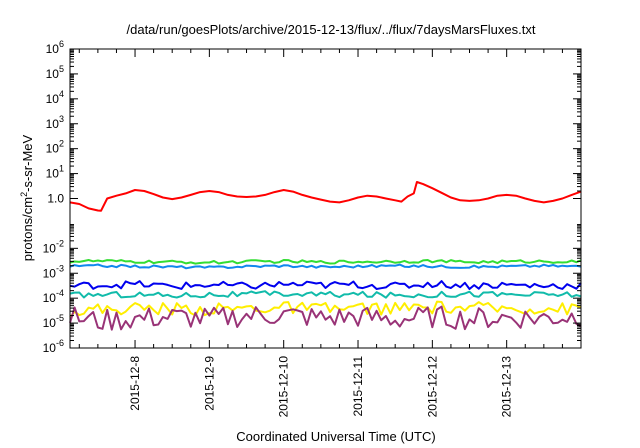 This screenshot has width=640, height=448. Describe the element at coordinates (55, 97) in the screenshot. I see `y-tick-label: 10⁴` at that location.